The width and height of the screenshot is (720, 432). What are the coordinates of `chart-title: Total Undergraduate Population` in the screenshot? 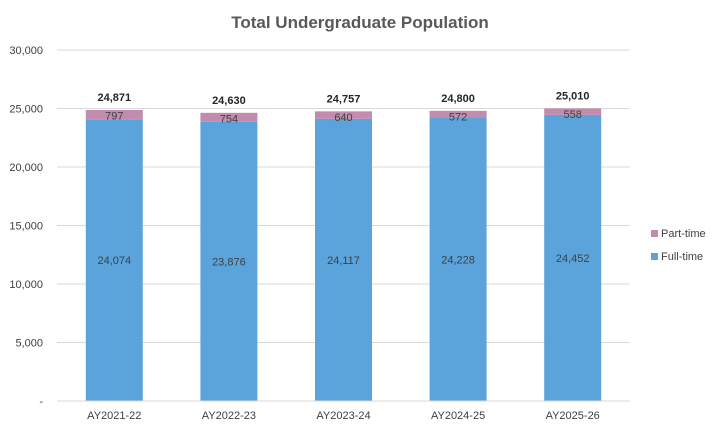 It's located at (360, 22).